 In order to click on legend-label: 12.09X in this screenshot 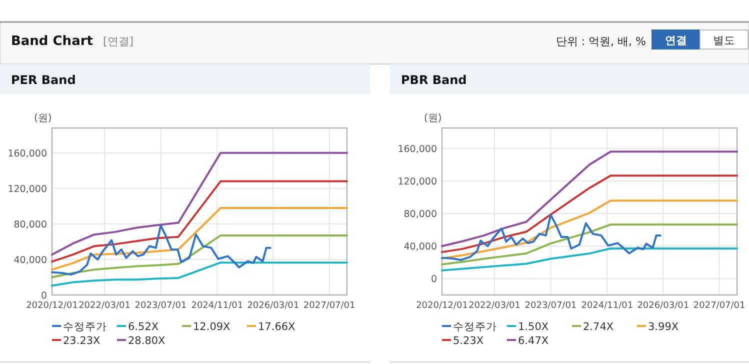, I will do `click(211, 327)`.